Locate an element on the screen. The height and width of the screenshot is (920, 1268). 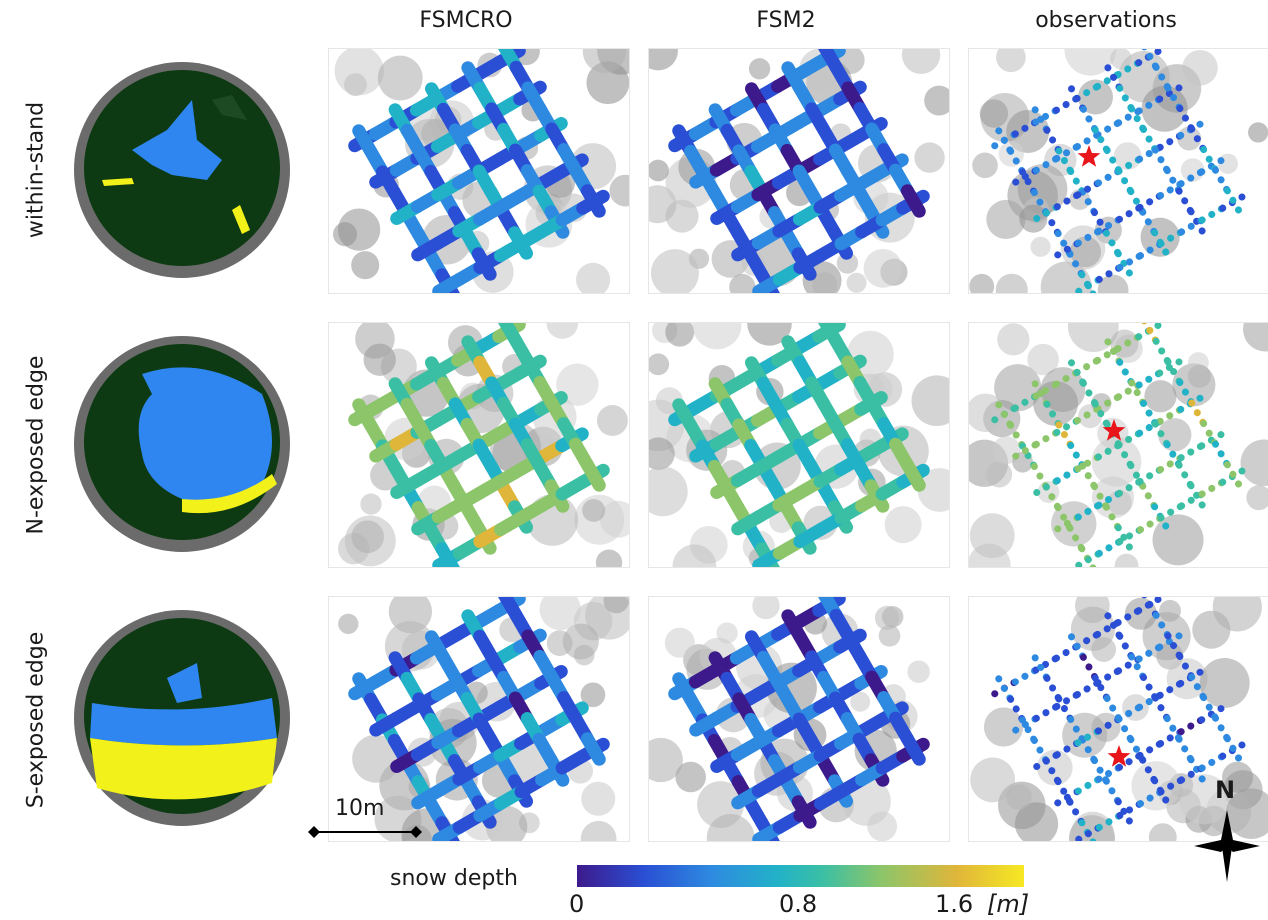
colorbar-tick-1: 0.8 is located at coordinates (798, 904).